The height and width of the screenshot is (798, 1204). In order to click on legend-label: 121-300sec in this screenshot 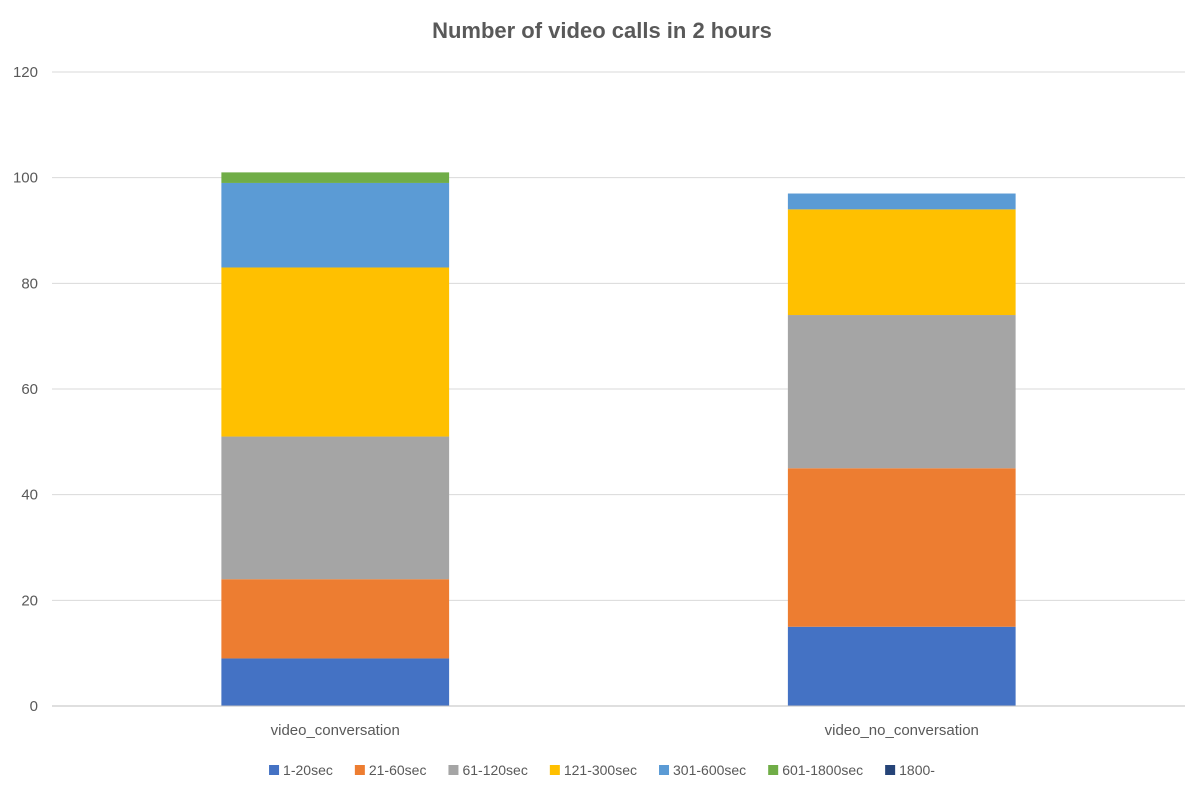, I will do `click(600, 770)`.